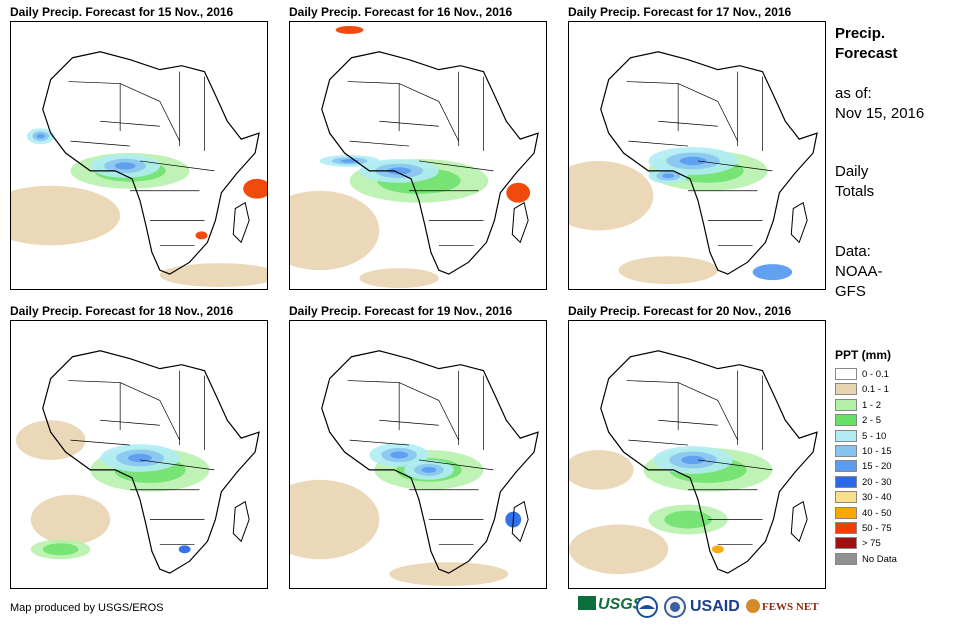 Image resolution: width=967 pixels, height=626 pixels. I want to click on panel-title-3: Daily Precip. Forecast for 17 Nov., 2016, so click(680, 12).